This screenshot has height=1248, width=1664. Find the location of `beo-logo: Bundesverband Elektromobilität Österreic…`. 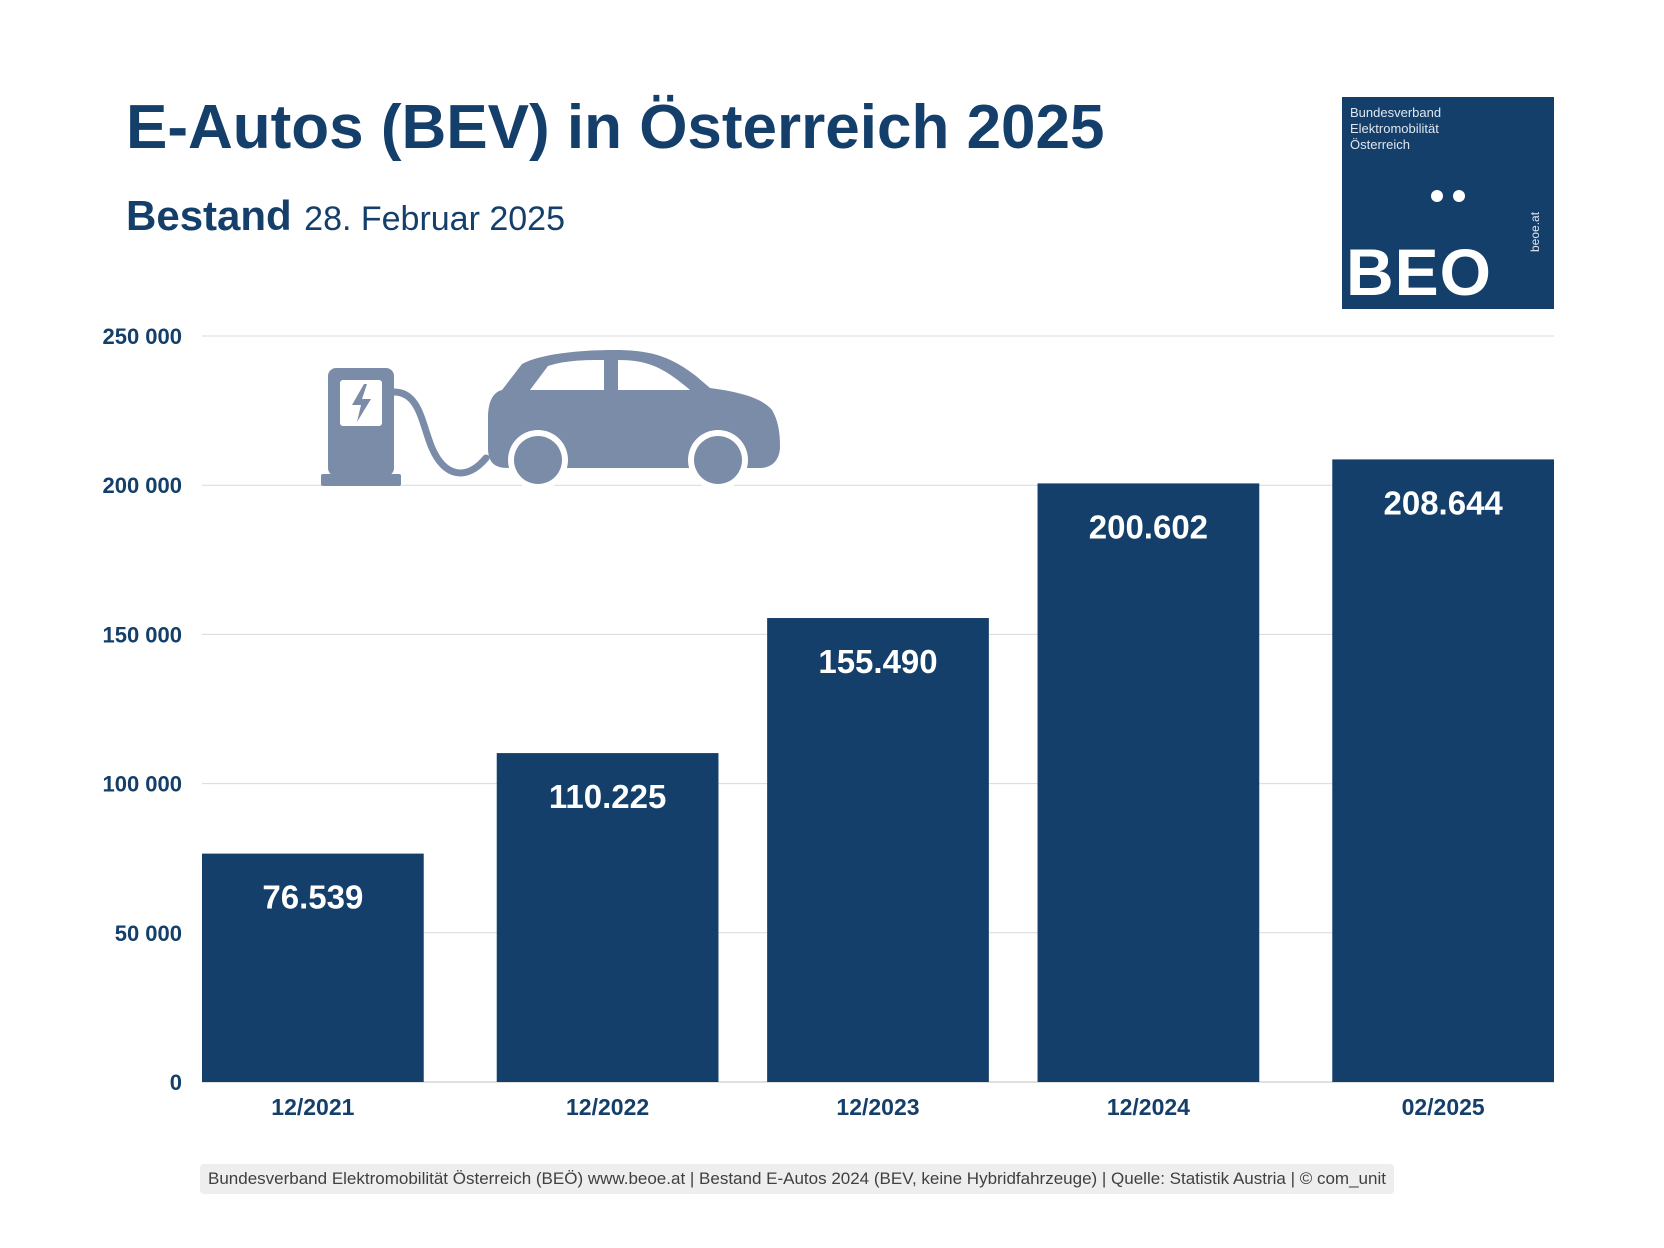

beo-logo: Bundesverband Elektromobilität Österreic… is located at coordinates (1448, 203).